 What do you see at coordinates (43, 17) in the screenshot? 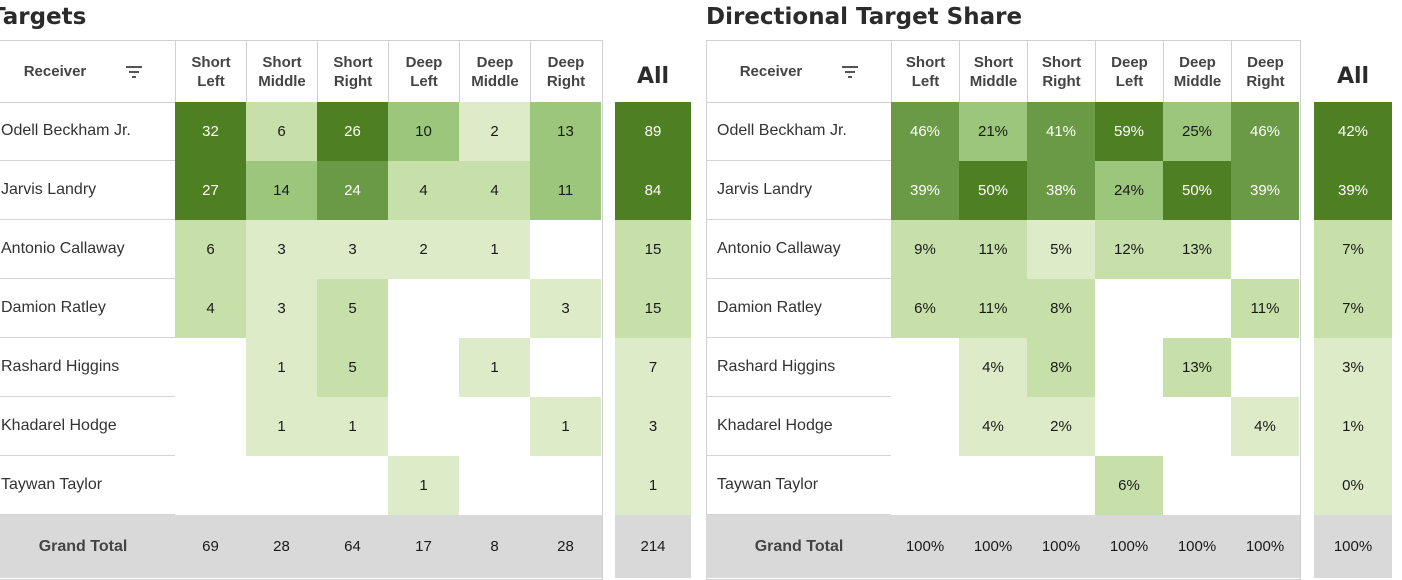
I see `targets-title: Targets` at bounding box center [43, 17].